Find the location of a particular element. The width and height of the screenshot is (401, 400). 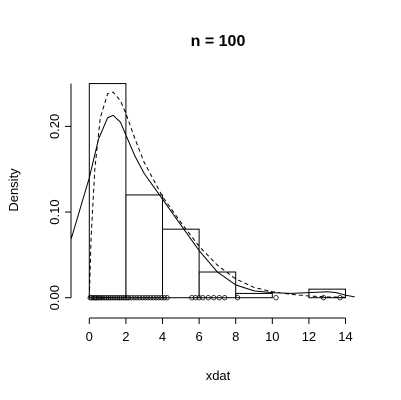

y-tick-label: 0.10 is located at coordinates (54, 211).